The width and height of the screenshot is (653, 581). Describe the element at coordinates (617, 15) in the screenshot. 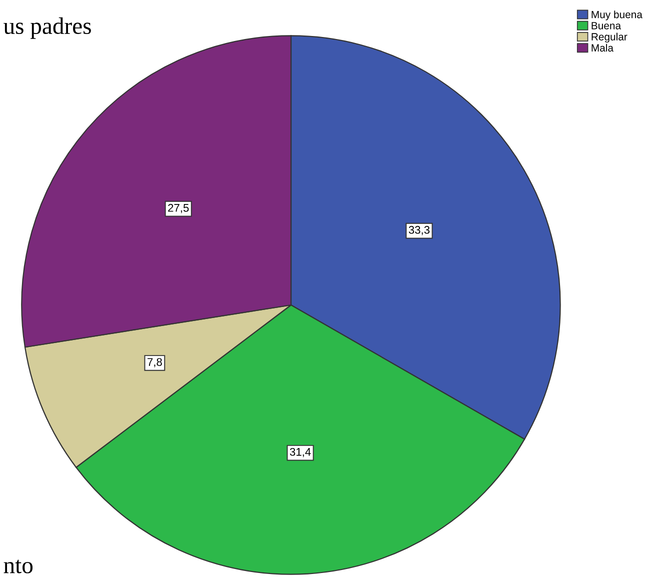

I see `legend-label: Muy buena` at that location.